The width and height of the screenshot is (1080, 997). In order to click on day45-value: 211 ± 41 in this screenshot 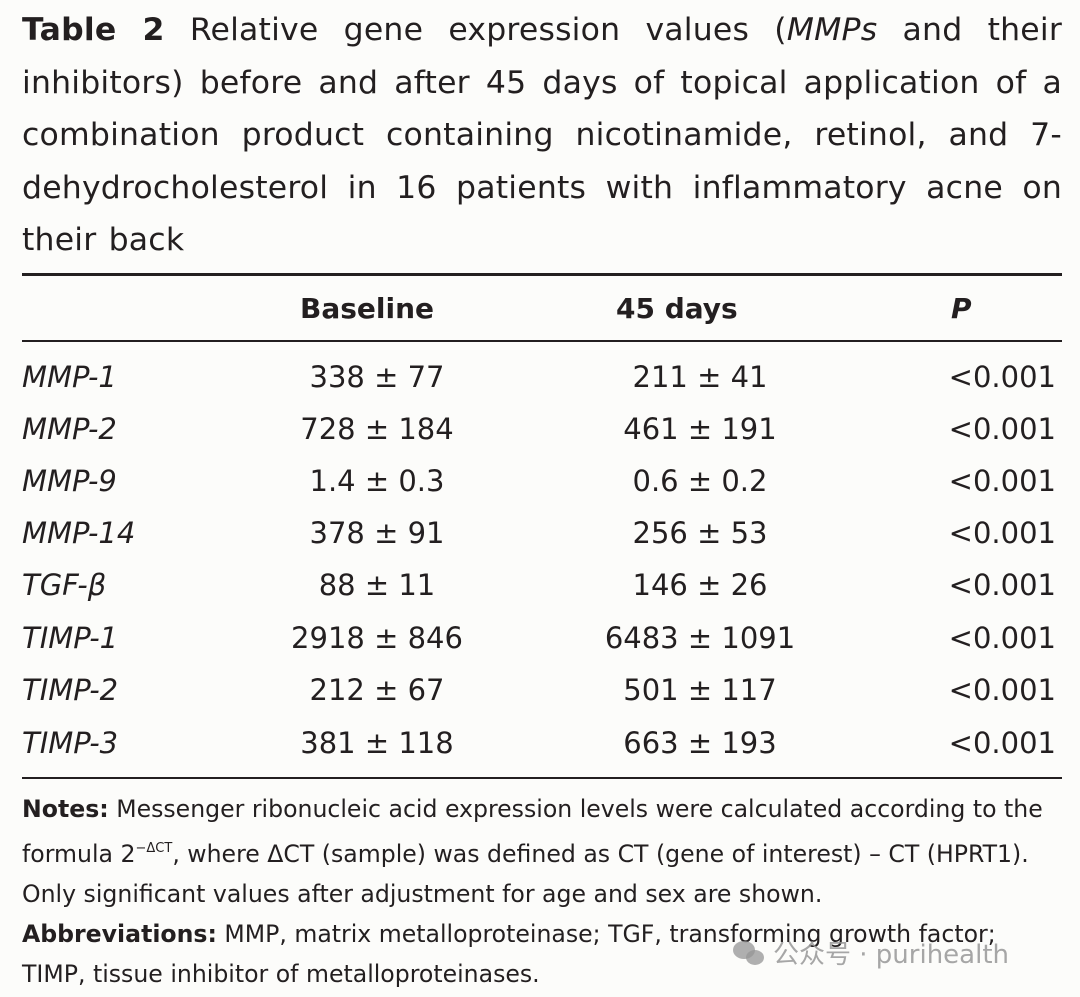, I will do `click(700, 377)`.